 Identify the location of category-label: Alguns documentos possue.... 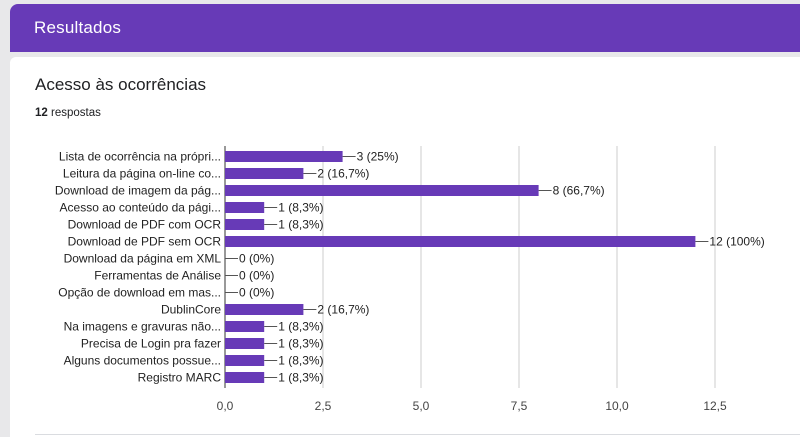
(142, 361).